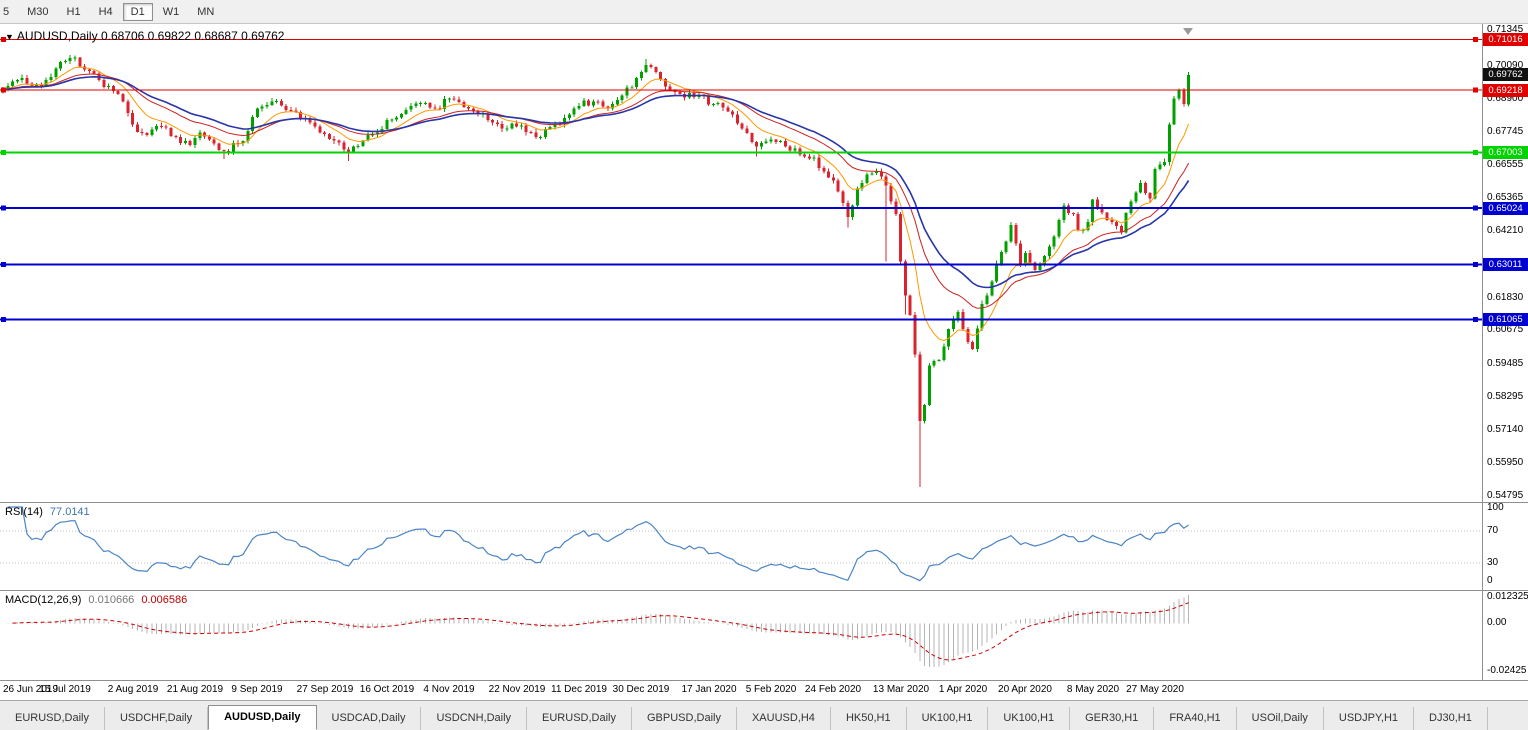 This screenshot has width=1528, height=730. I want to click on chart-tab-FRA40-H1: FRA40,H1, so click(1195, 718).